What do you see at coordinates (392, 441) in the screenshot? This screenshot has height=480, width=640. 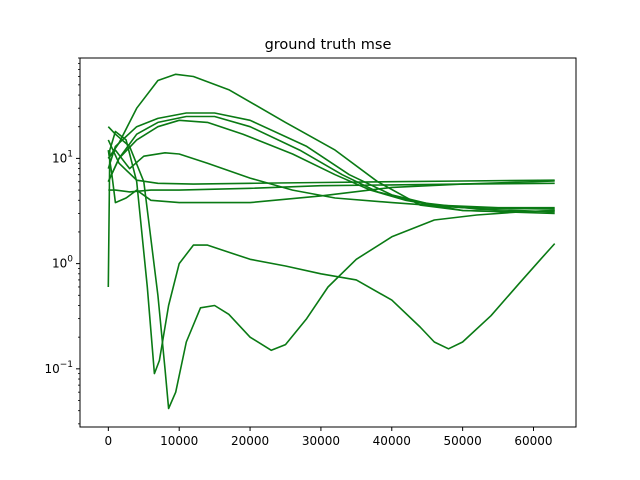 I see `x-tick-label: 40000` at bounding box center [392, 441].